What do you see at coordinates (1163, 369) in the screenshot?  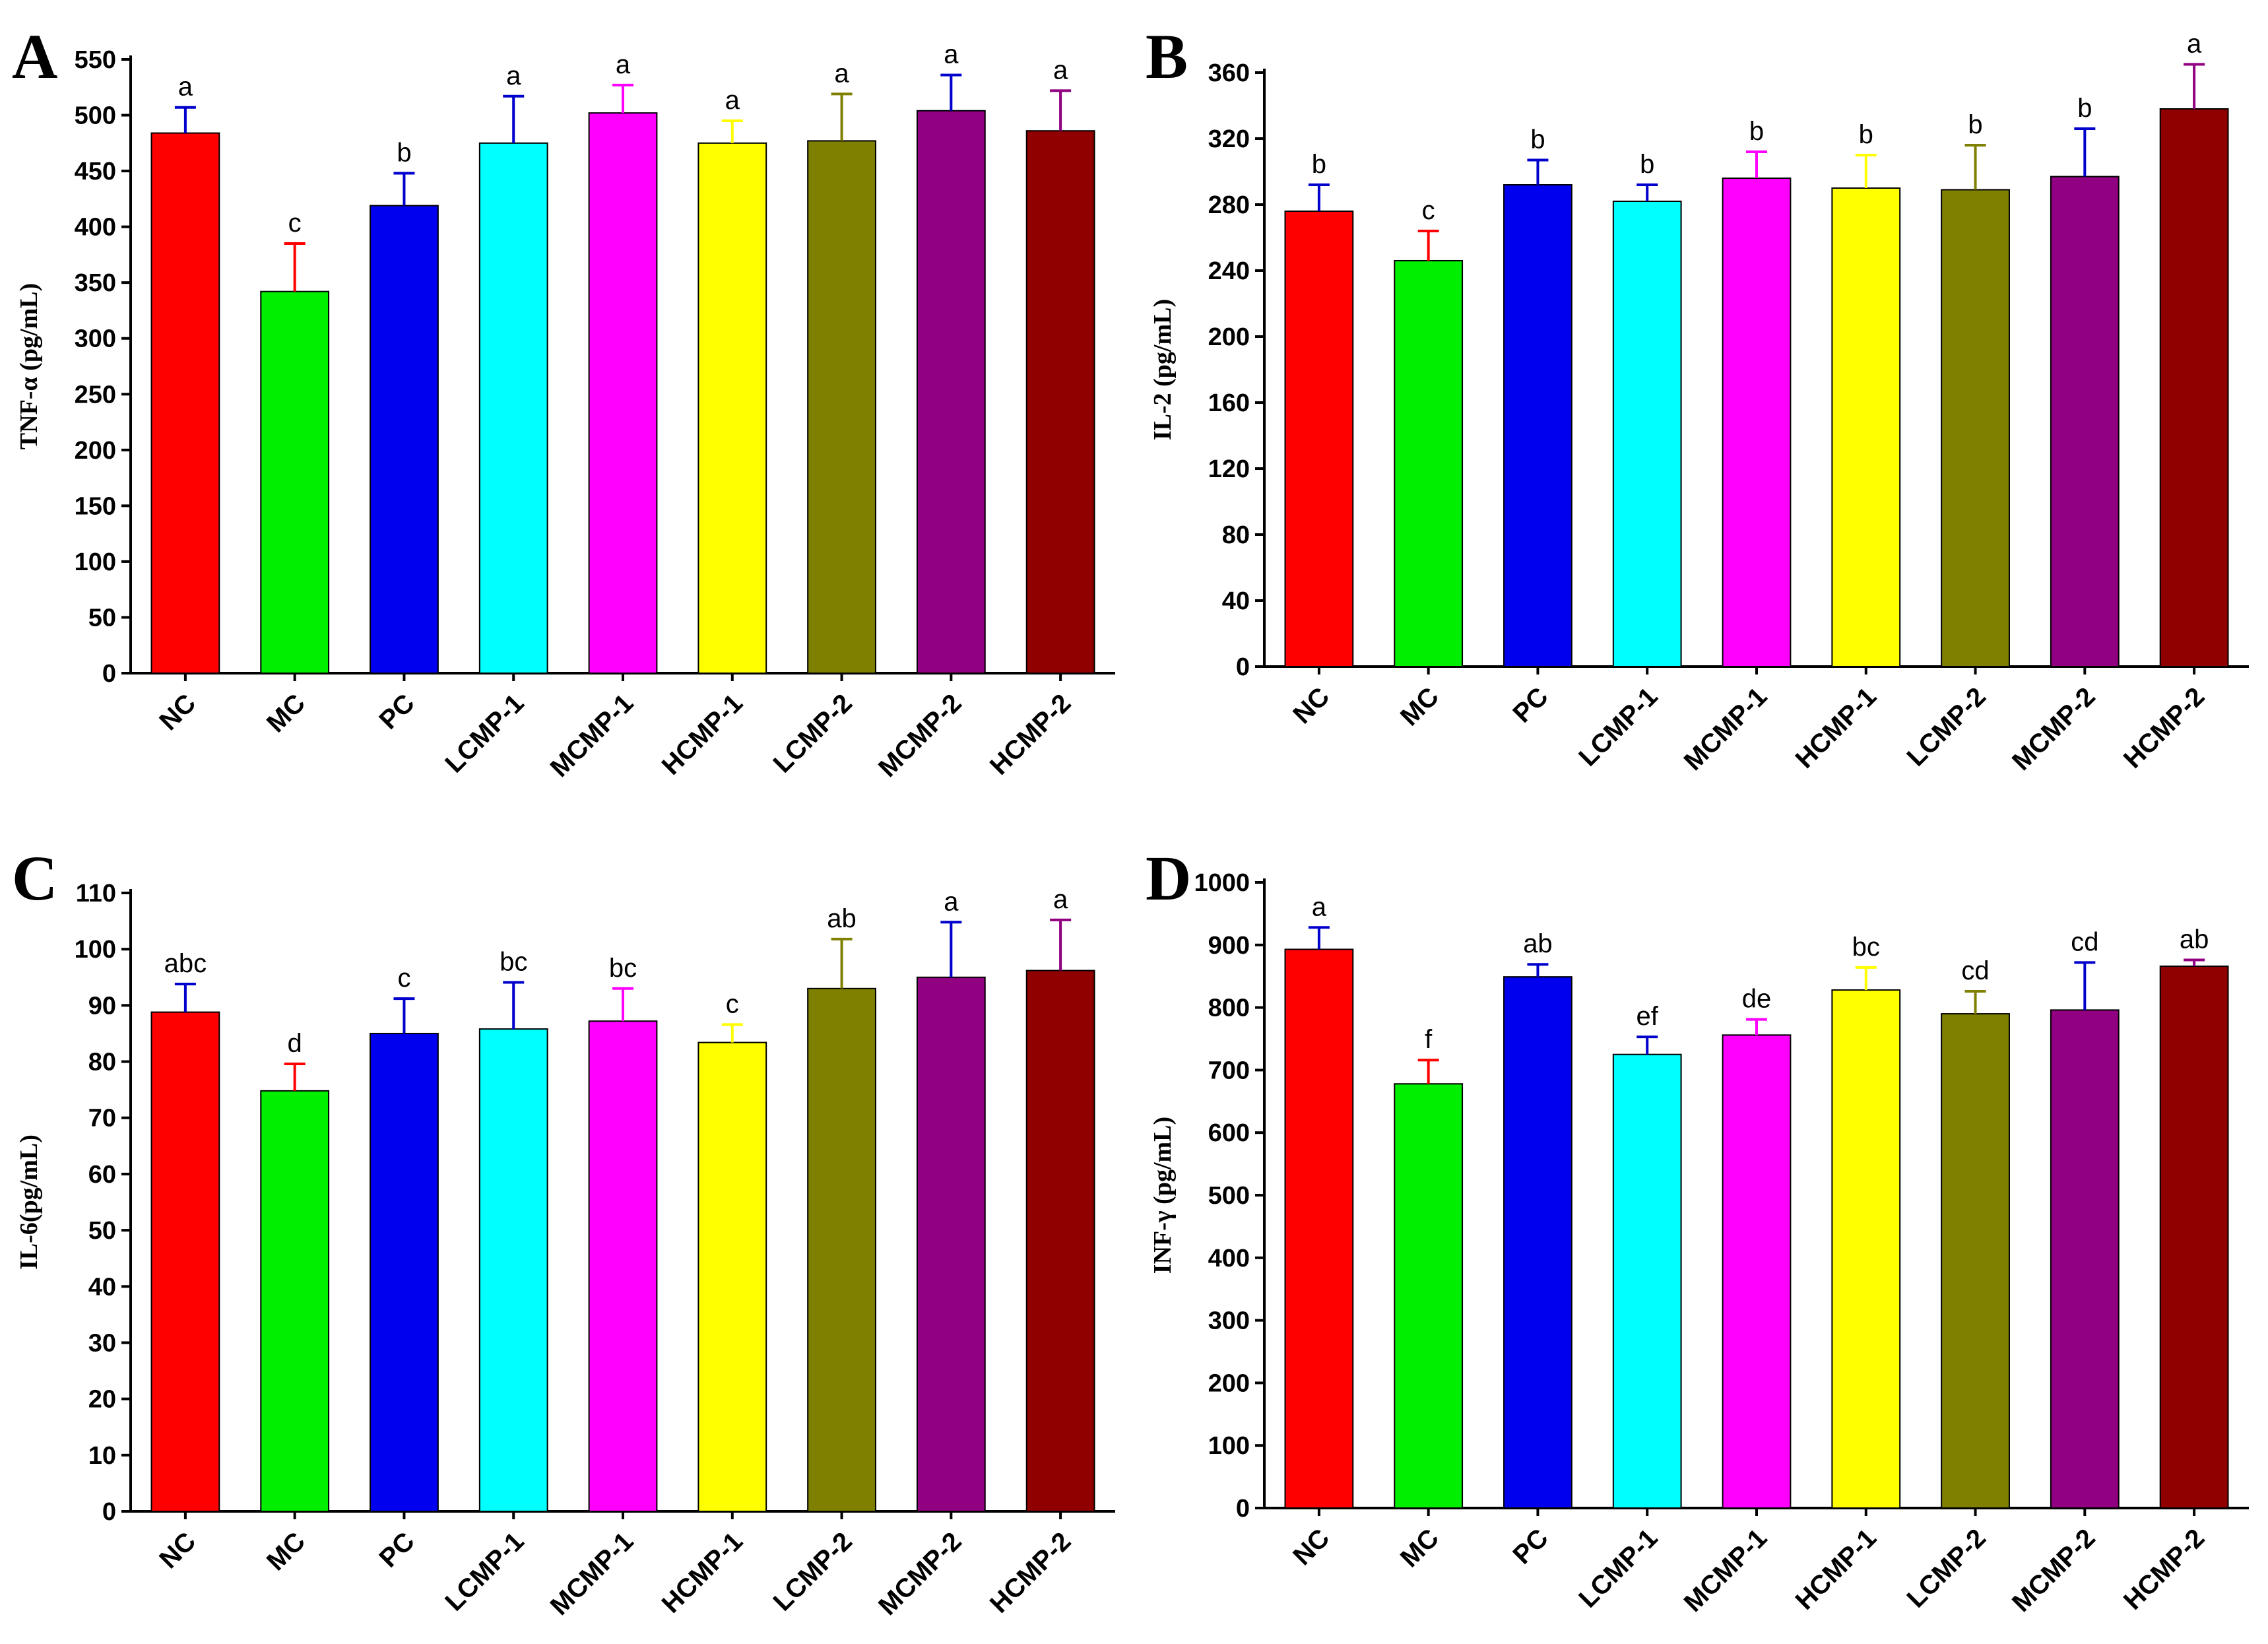 I see `y-axis-title: IL-2 (pg/mL)` at bounding box center [1163, 369].